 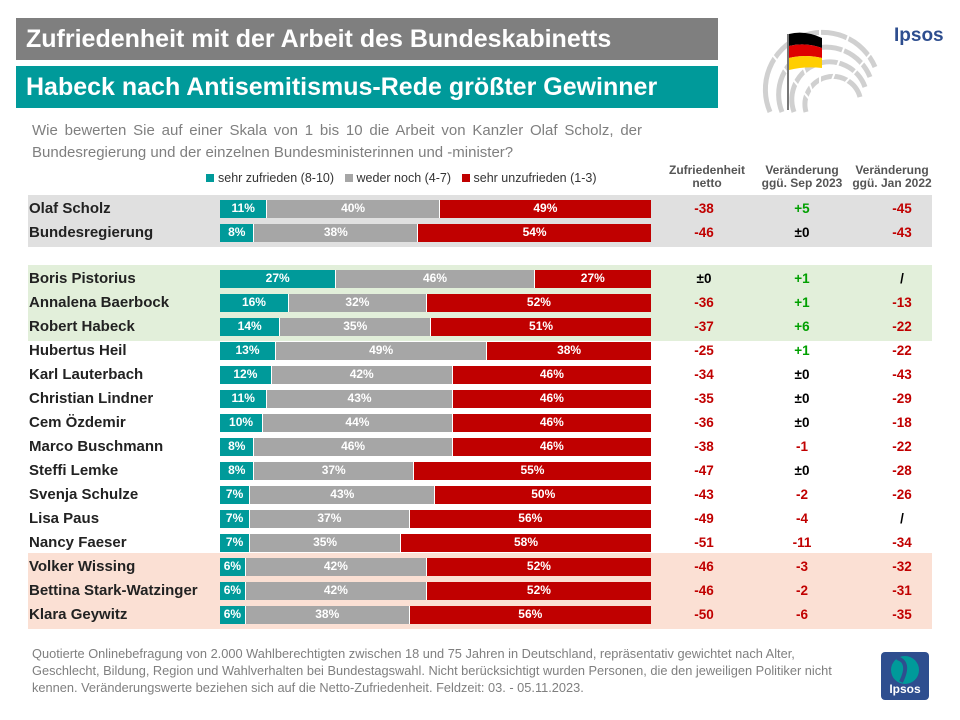 I want to click on bar-segment-unsatisfied: 49%, so click(x=545, y=209).